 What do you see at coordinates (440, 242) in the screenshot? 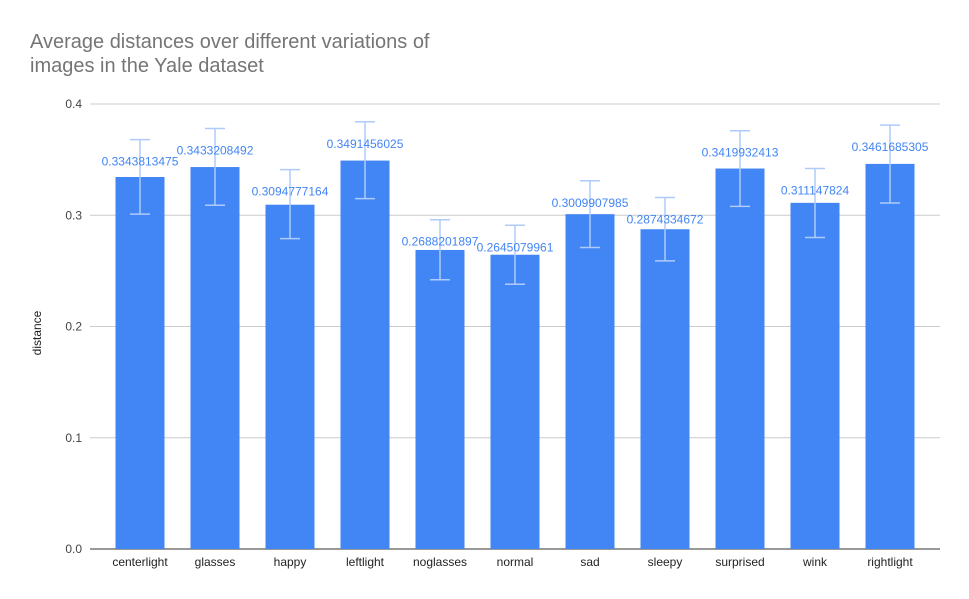
I see `data-label: 0.2688201897` at bounding box center [440, 242].